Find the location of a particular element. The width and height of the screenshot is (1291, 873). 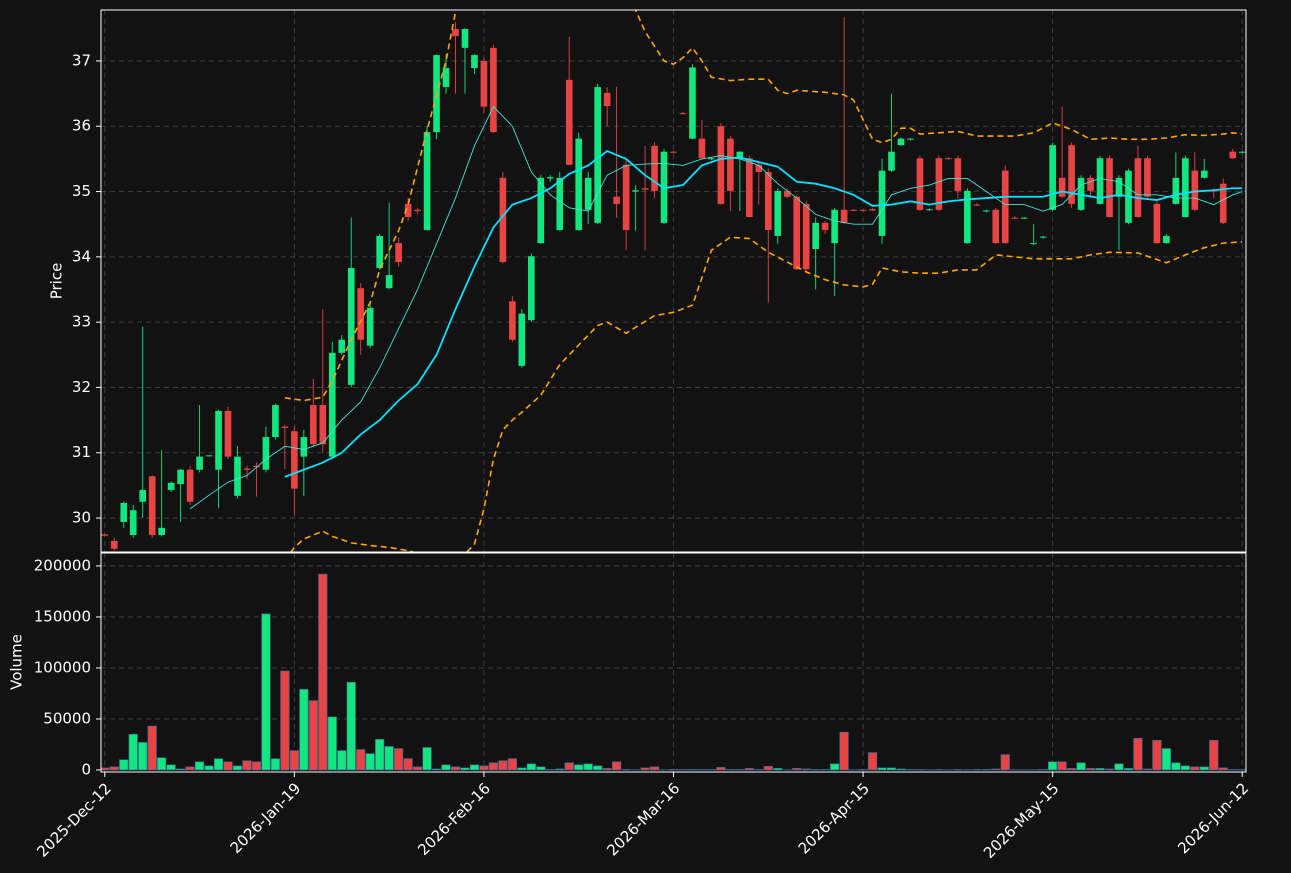

y-tick-label: 32 is located at coordinates (81, 387).